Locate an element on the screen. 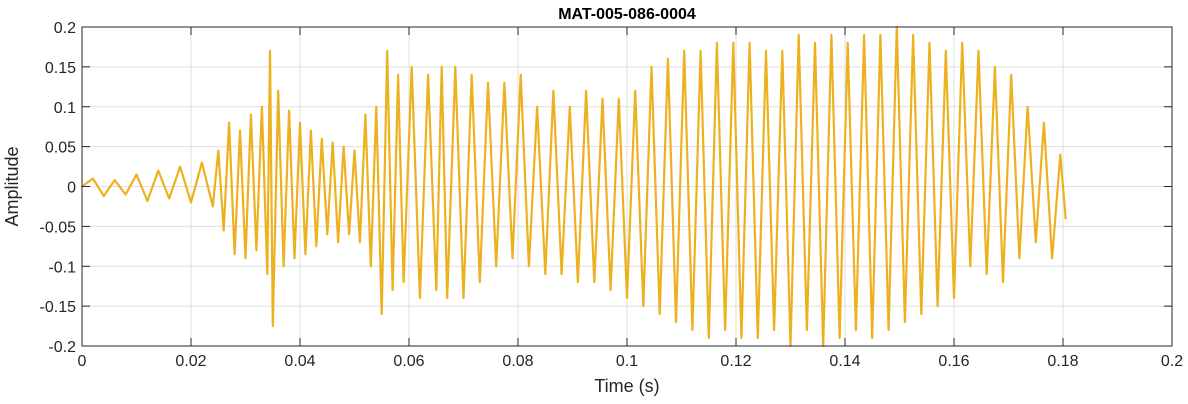 This screenshot has width=1188, height=404. y-tick-label: 0.15 is located at coordinates (60, 68).